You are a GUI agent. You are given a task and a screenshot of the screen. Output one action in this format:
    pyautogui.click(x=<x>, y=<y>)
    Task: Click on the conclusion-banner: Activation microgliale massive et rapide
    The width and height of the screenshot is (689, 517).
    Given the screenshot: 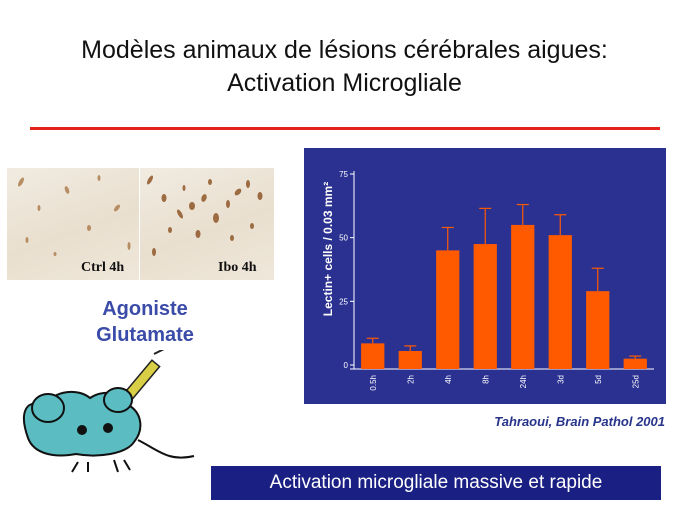 What is the action you would take?
    pyautogui.click(x=436, y=483)
    